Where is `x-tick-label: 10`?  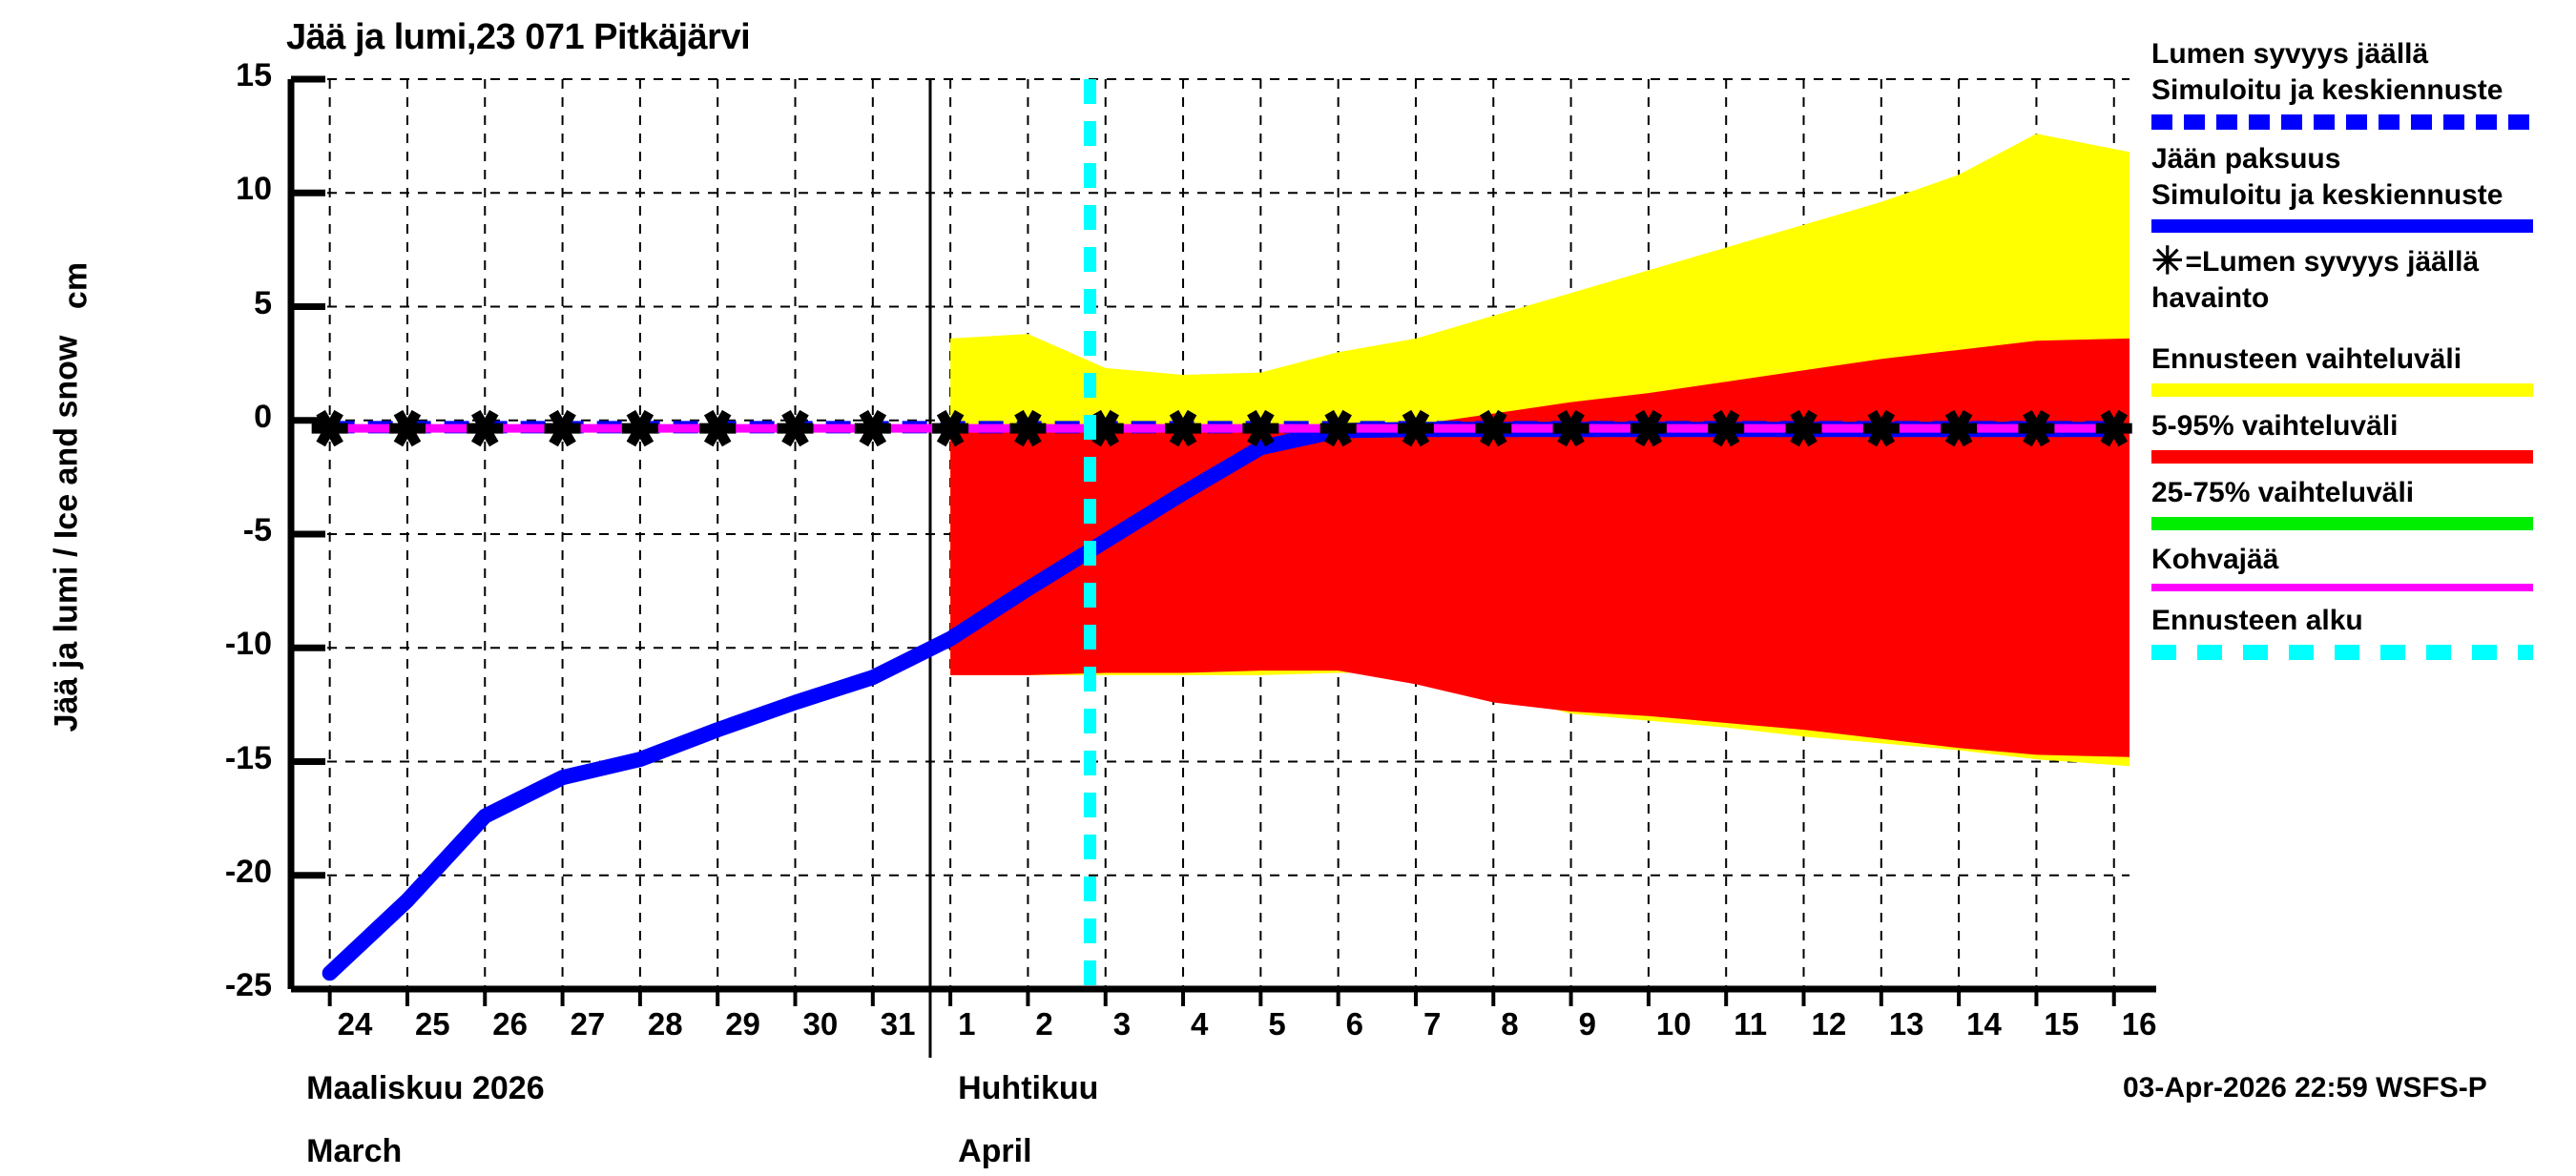
x-tick-label: 10 is located at coordinates (1673, 1024).